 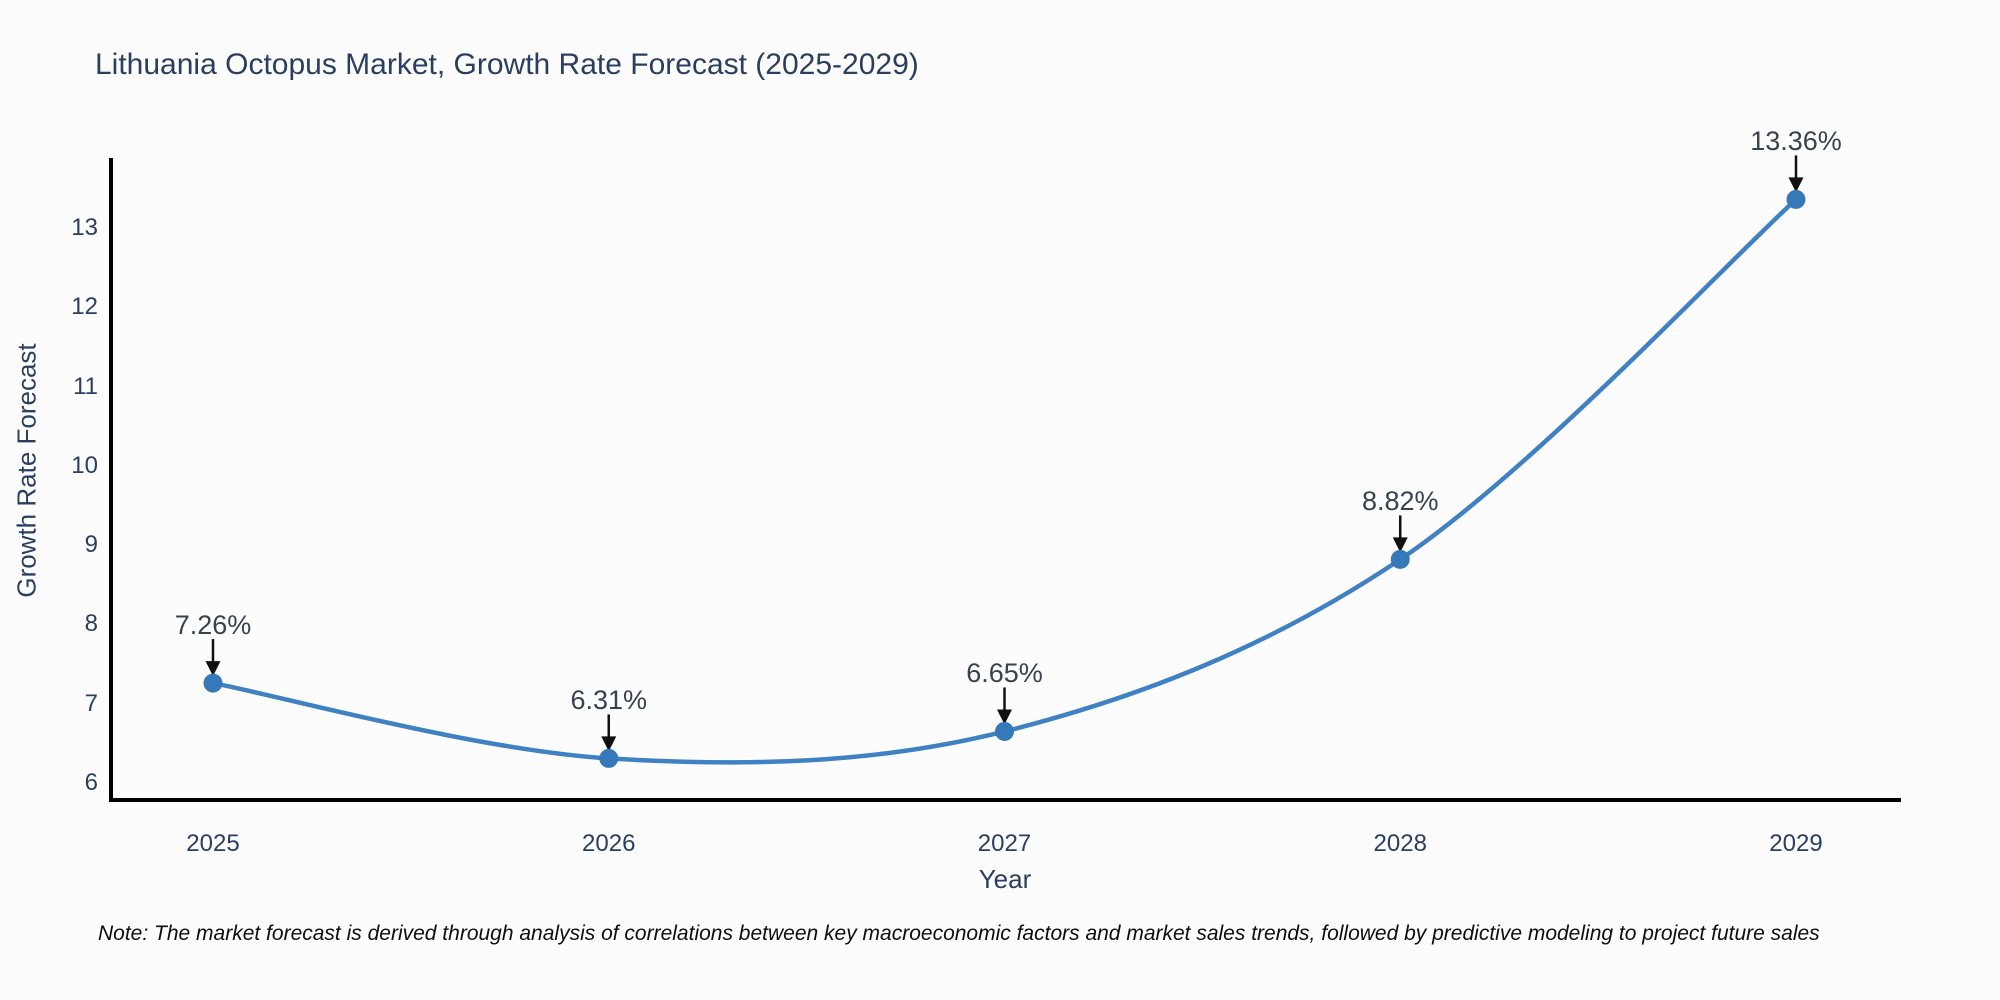 I want to click on y-tick-label: 13, so click(x=84, y=227).